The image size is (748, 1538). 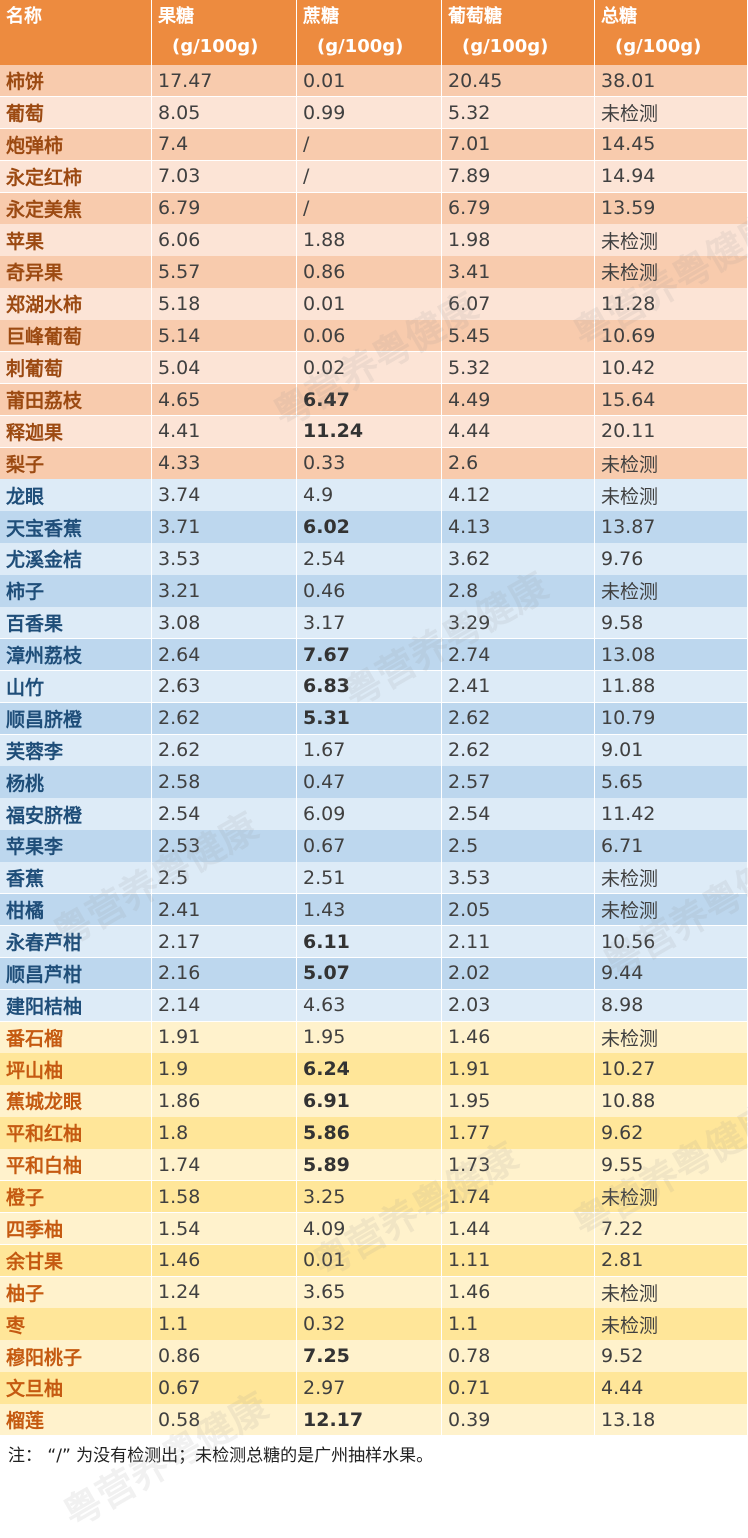 I want to click on value-cell: 1.95, so click(x=518, y=1101).